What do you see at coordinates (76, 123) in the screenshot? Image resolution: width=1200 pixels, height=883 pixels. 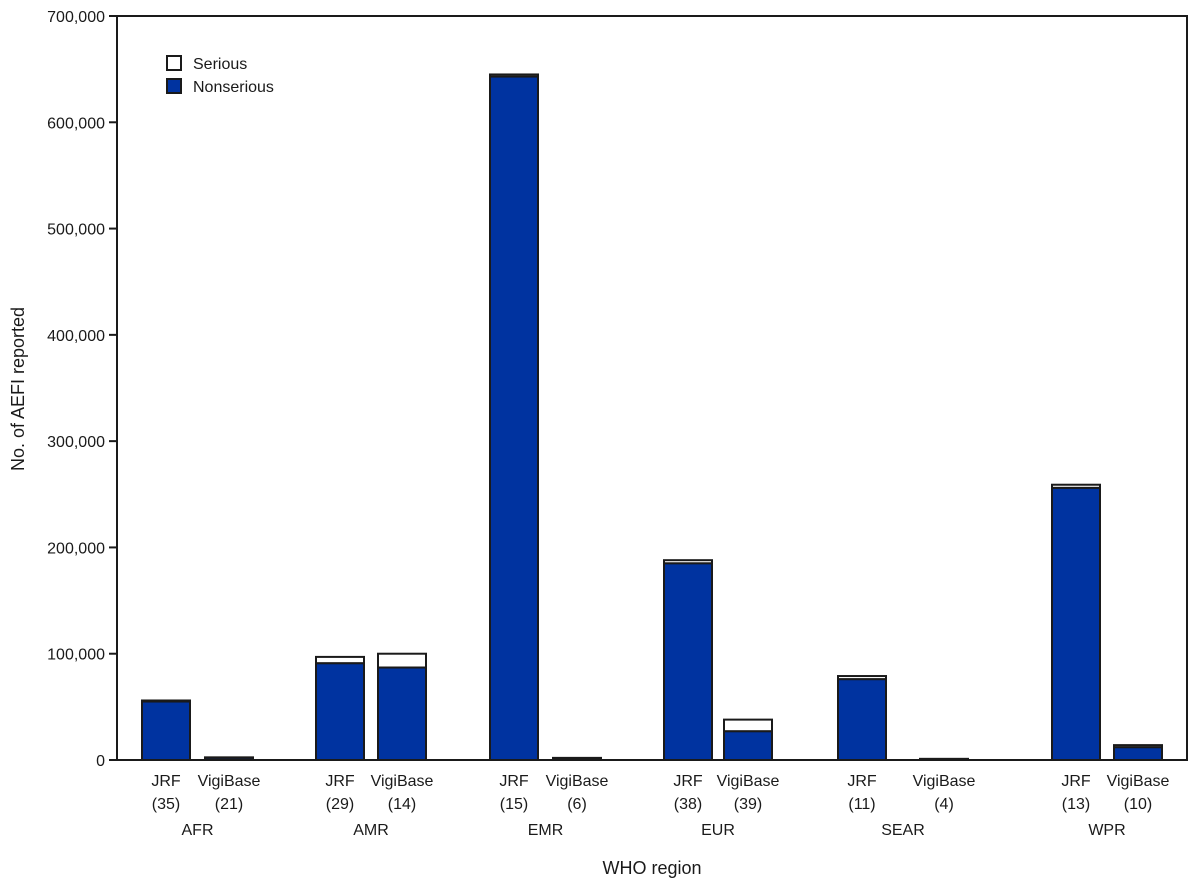 I see `y-tick-label: 600,000` at bounding box center [76, 123].